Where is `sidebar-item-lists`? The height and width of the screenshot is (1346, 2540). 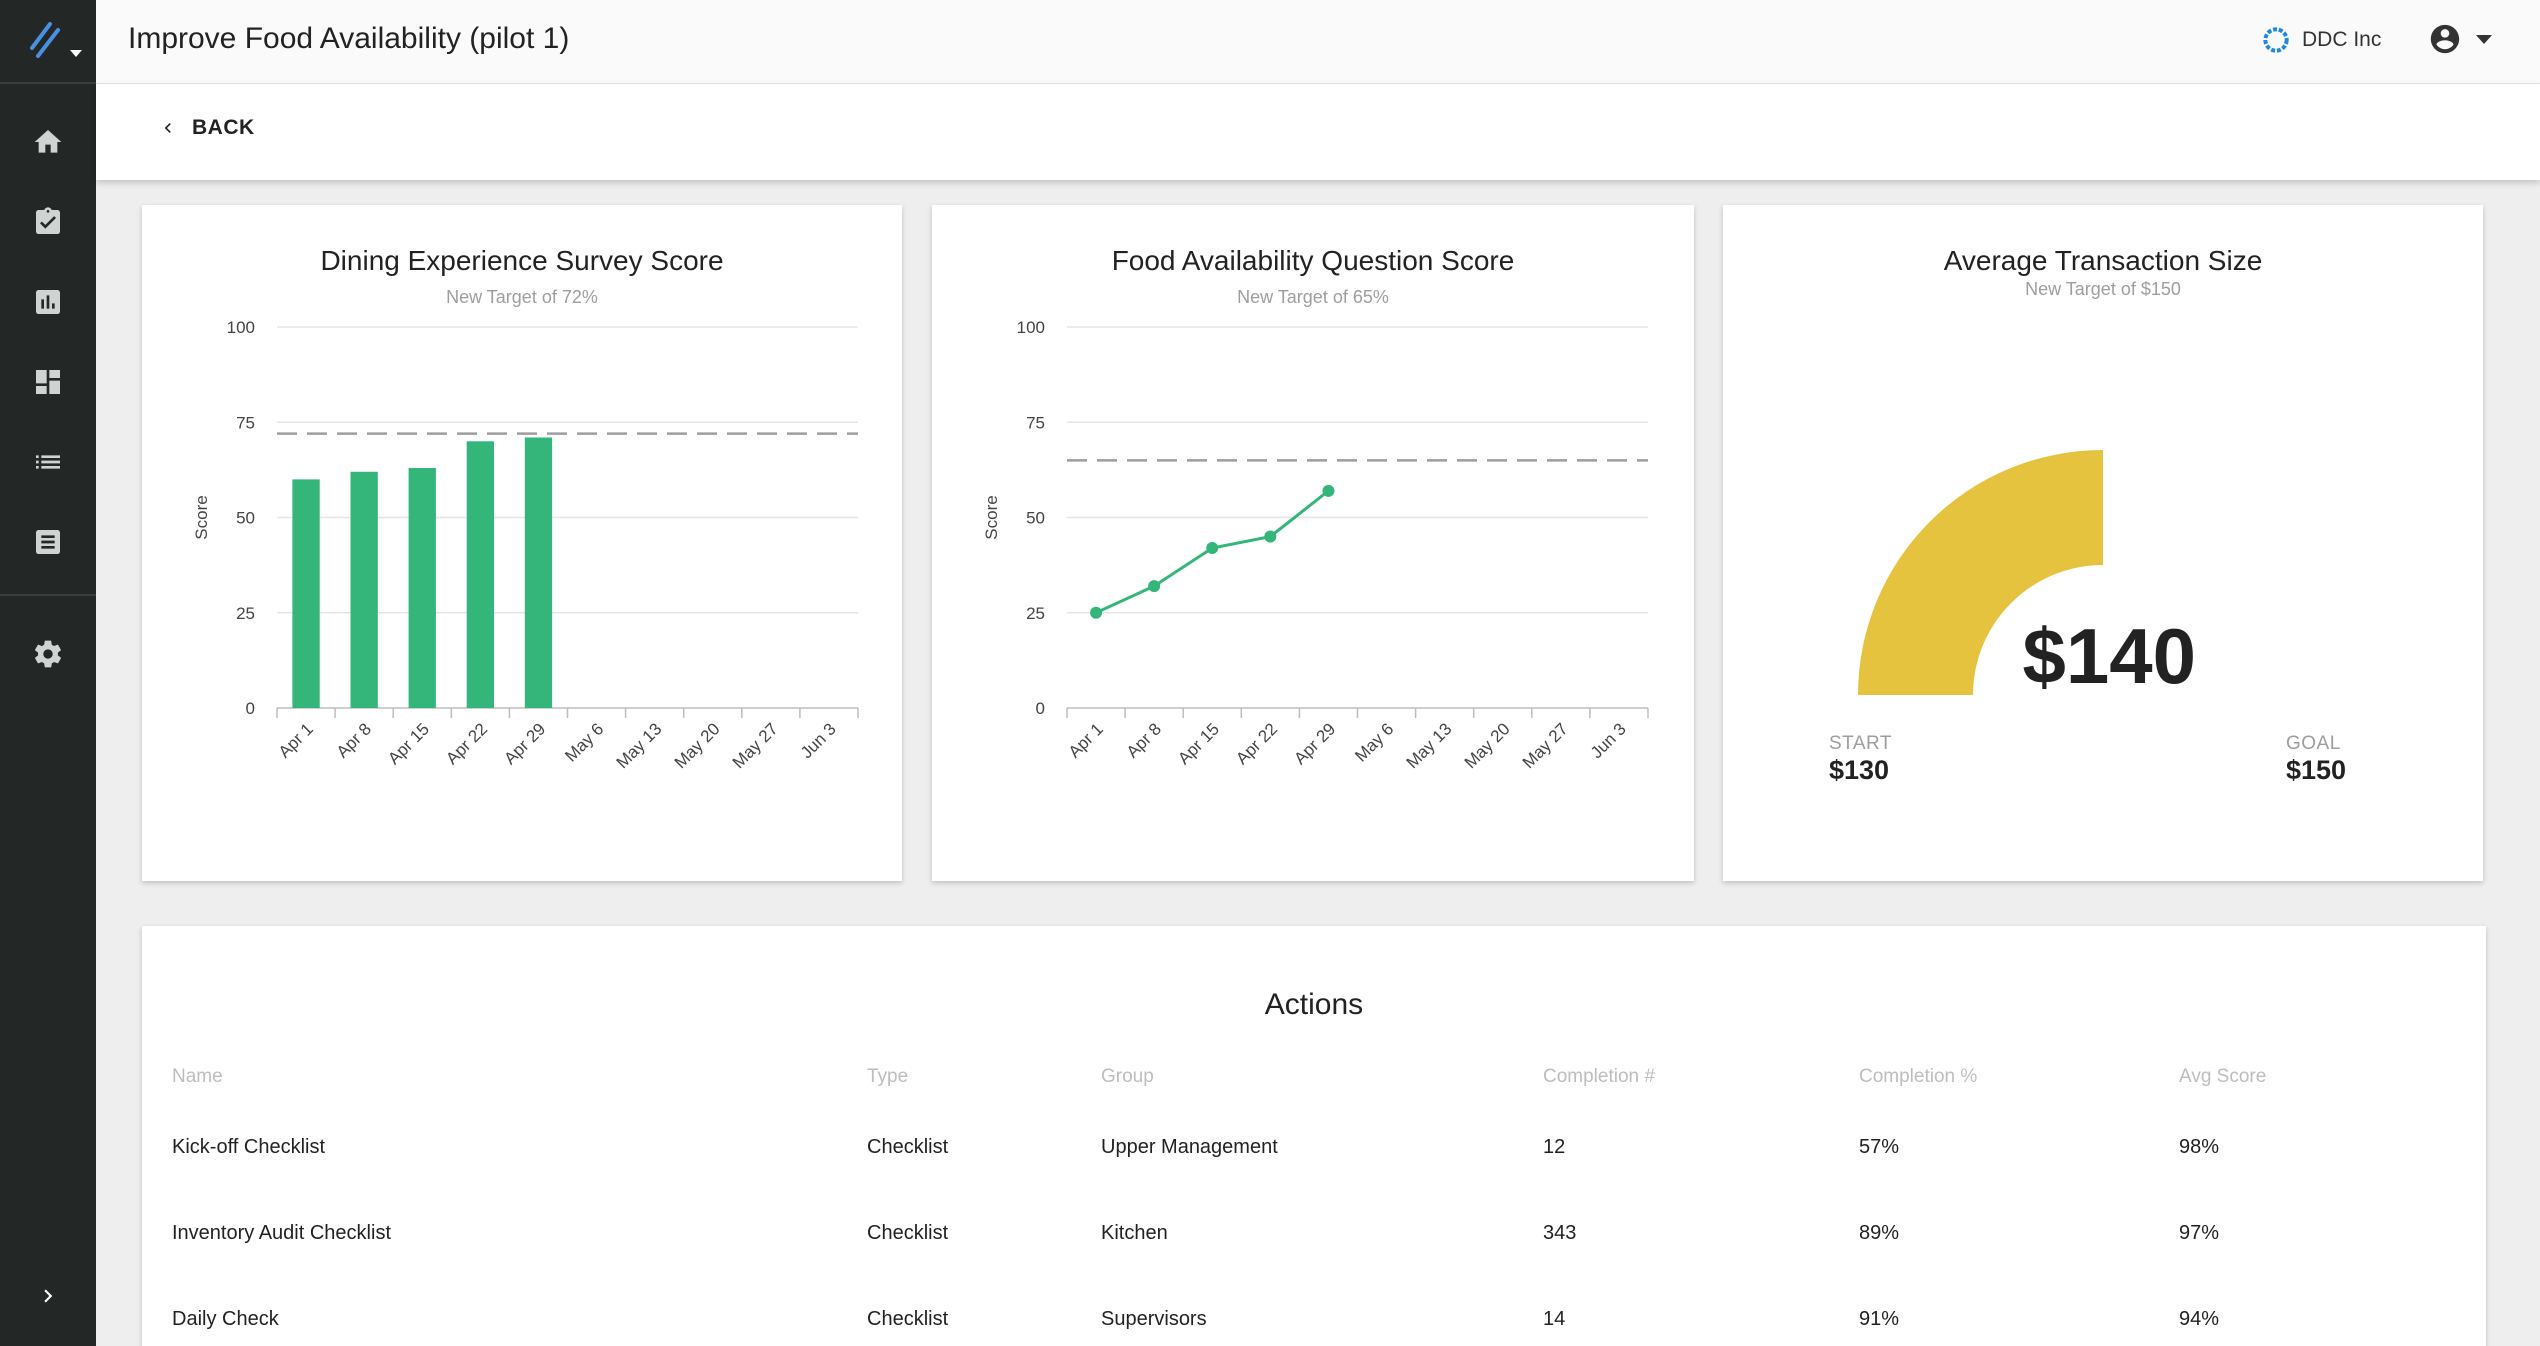 sidebar-item-lists is located at coordinates (48, 462).